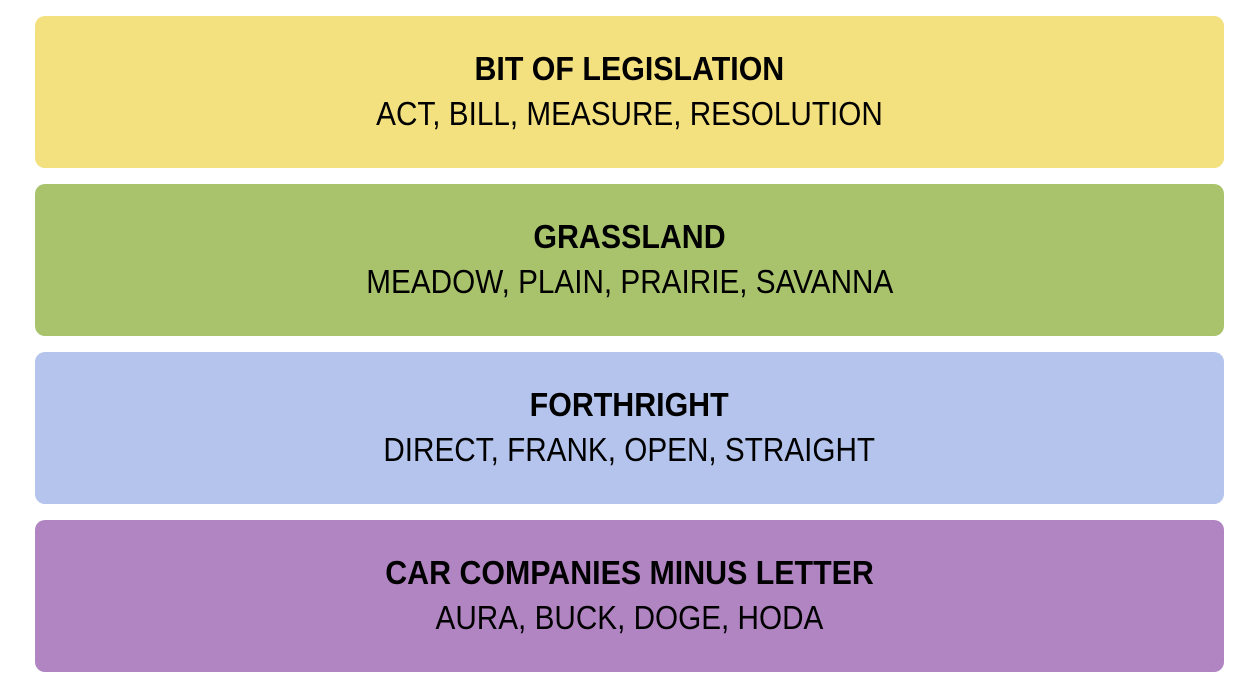 The height and width of the screenshot is (695, 1250). What do you see at coordinates (629, 449) in the screenshot?
I see `group-members: DIRECT, FRANK, OPEN, STRAIGHT` at bounding box center [629, 449].